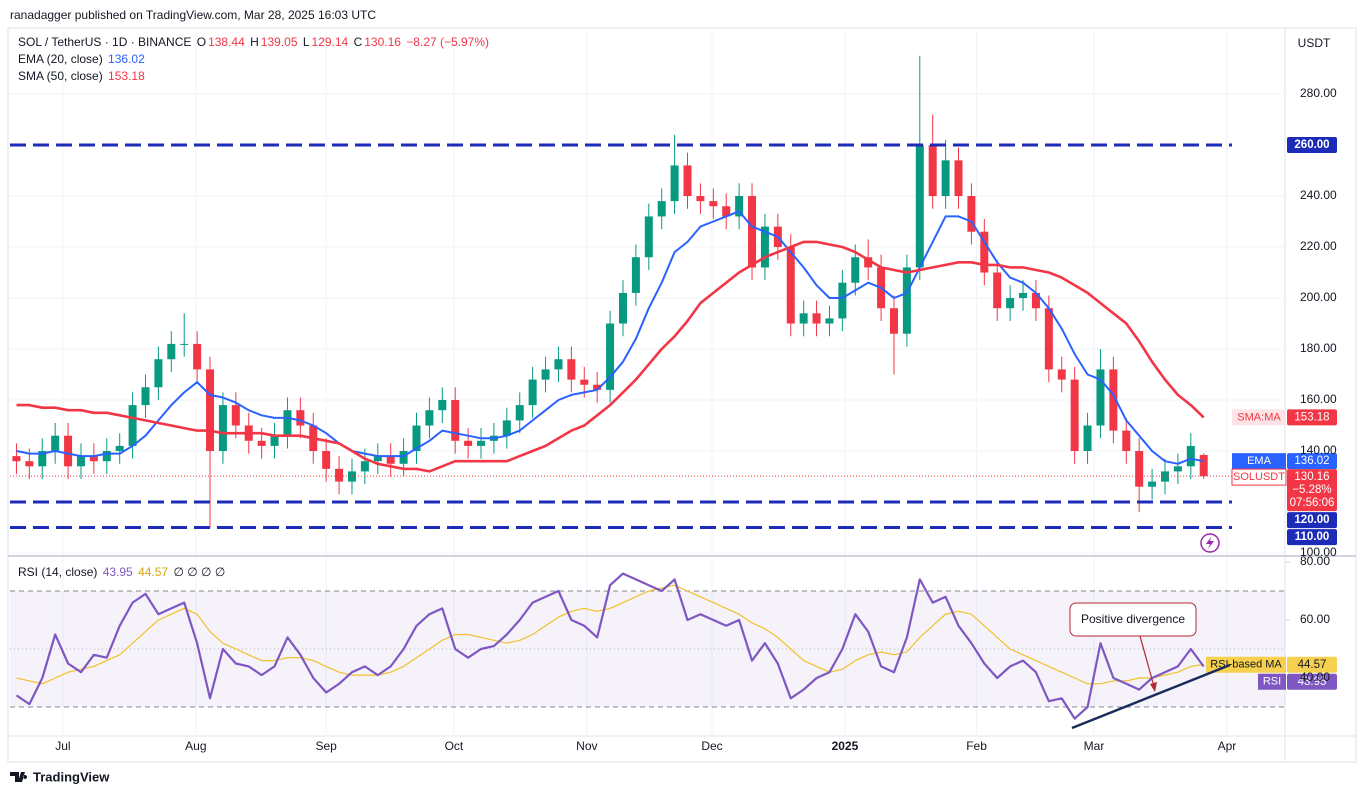 The image size is (1364, 796). What do you see at coordinates (60, 59) in the screenshot?
I see `legend-name: EMA (20, close)` at bounding box center [60, 59].